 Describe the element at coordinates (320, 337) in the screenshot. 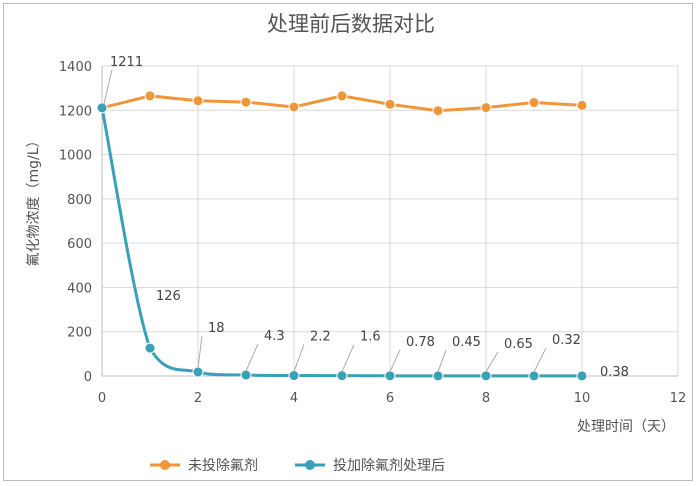

I see `data-label: 2.2` at that location.